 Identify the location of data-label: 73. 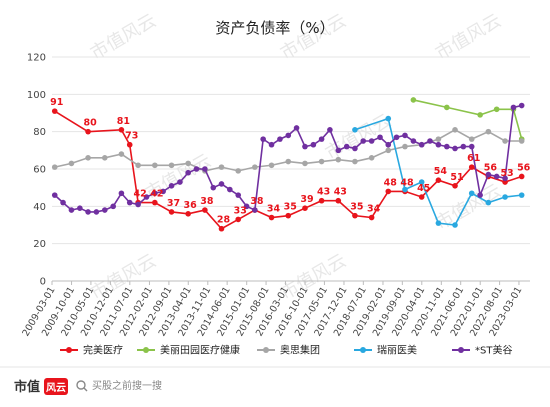
(131, 136).